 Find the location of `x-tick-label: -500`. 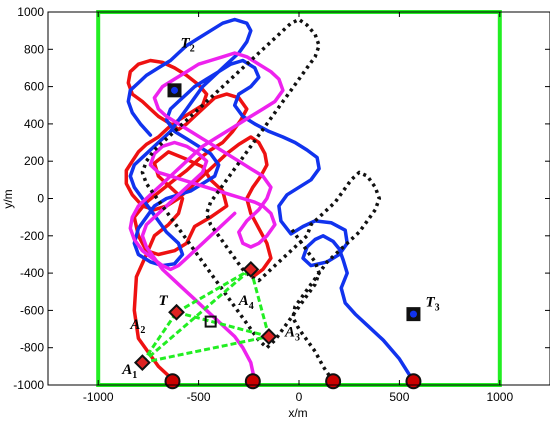

x-tick-label: -500 is located at coordinates (199, 397).